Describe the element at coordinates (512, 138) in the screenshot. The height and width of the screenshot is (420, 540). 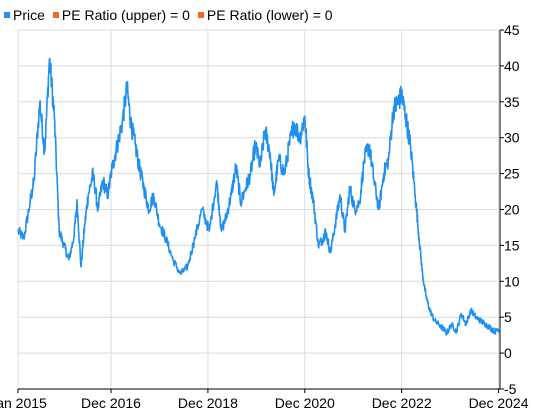
I see `y-tick-label: 30` at that location.